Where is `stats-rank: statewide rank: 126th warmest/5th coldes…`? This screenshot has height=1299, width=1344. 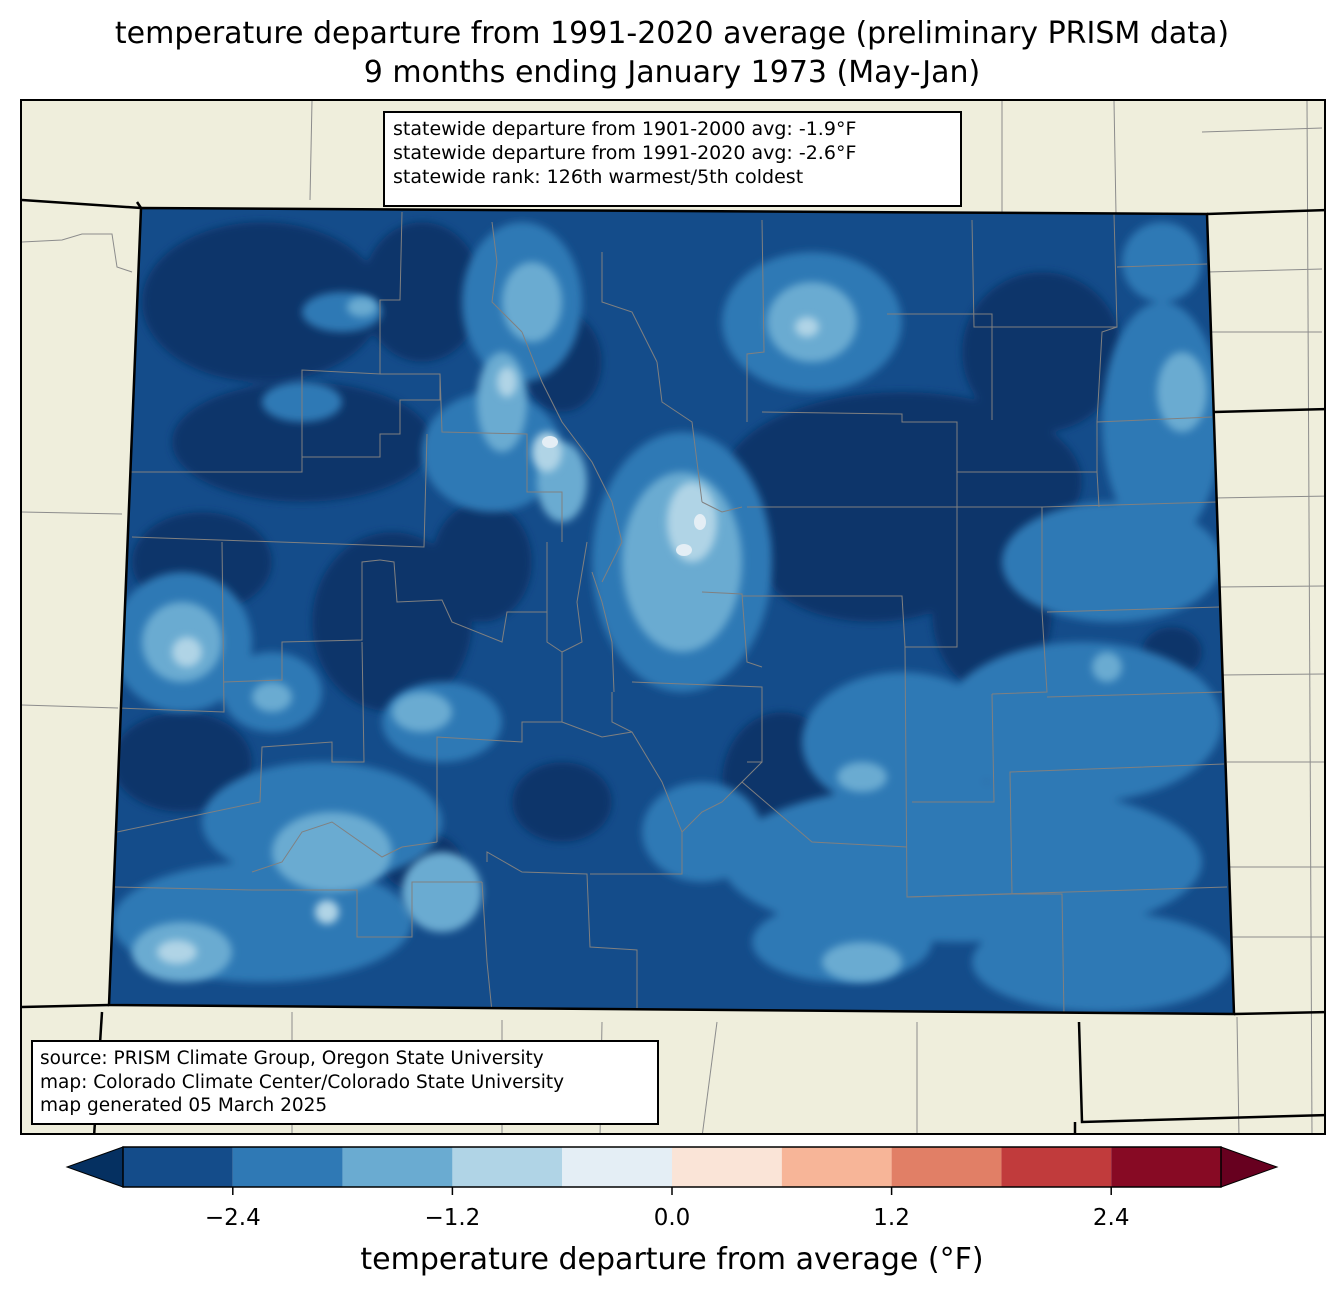 stats-rank: statewide rank: 126th warmest/5th coldes… is located at coordinates (598, 177).